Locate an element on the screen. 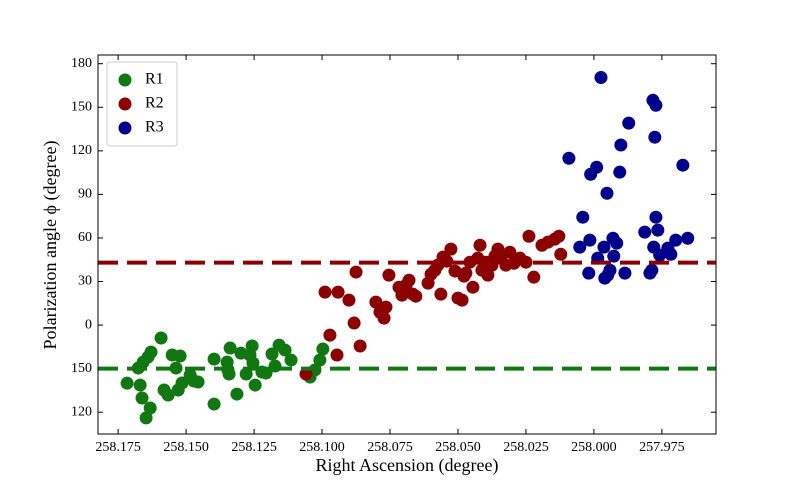 This screenshot has width=797, height=498. x-axis-label: Right Ascension (degree) is located at coordinates (407, 465).